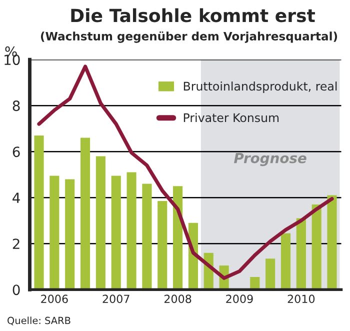  What do you see at coordinates (11, 51) in the screenshot?
I see `y-axis-title: %` at bounding box center [11, 51].